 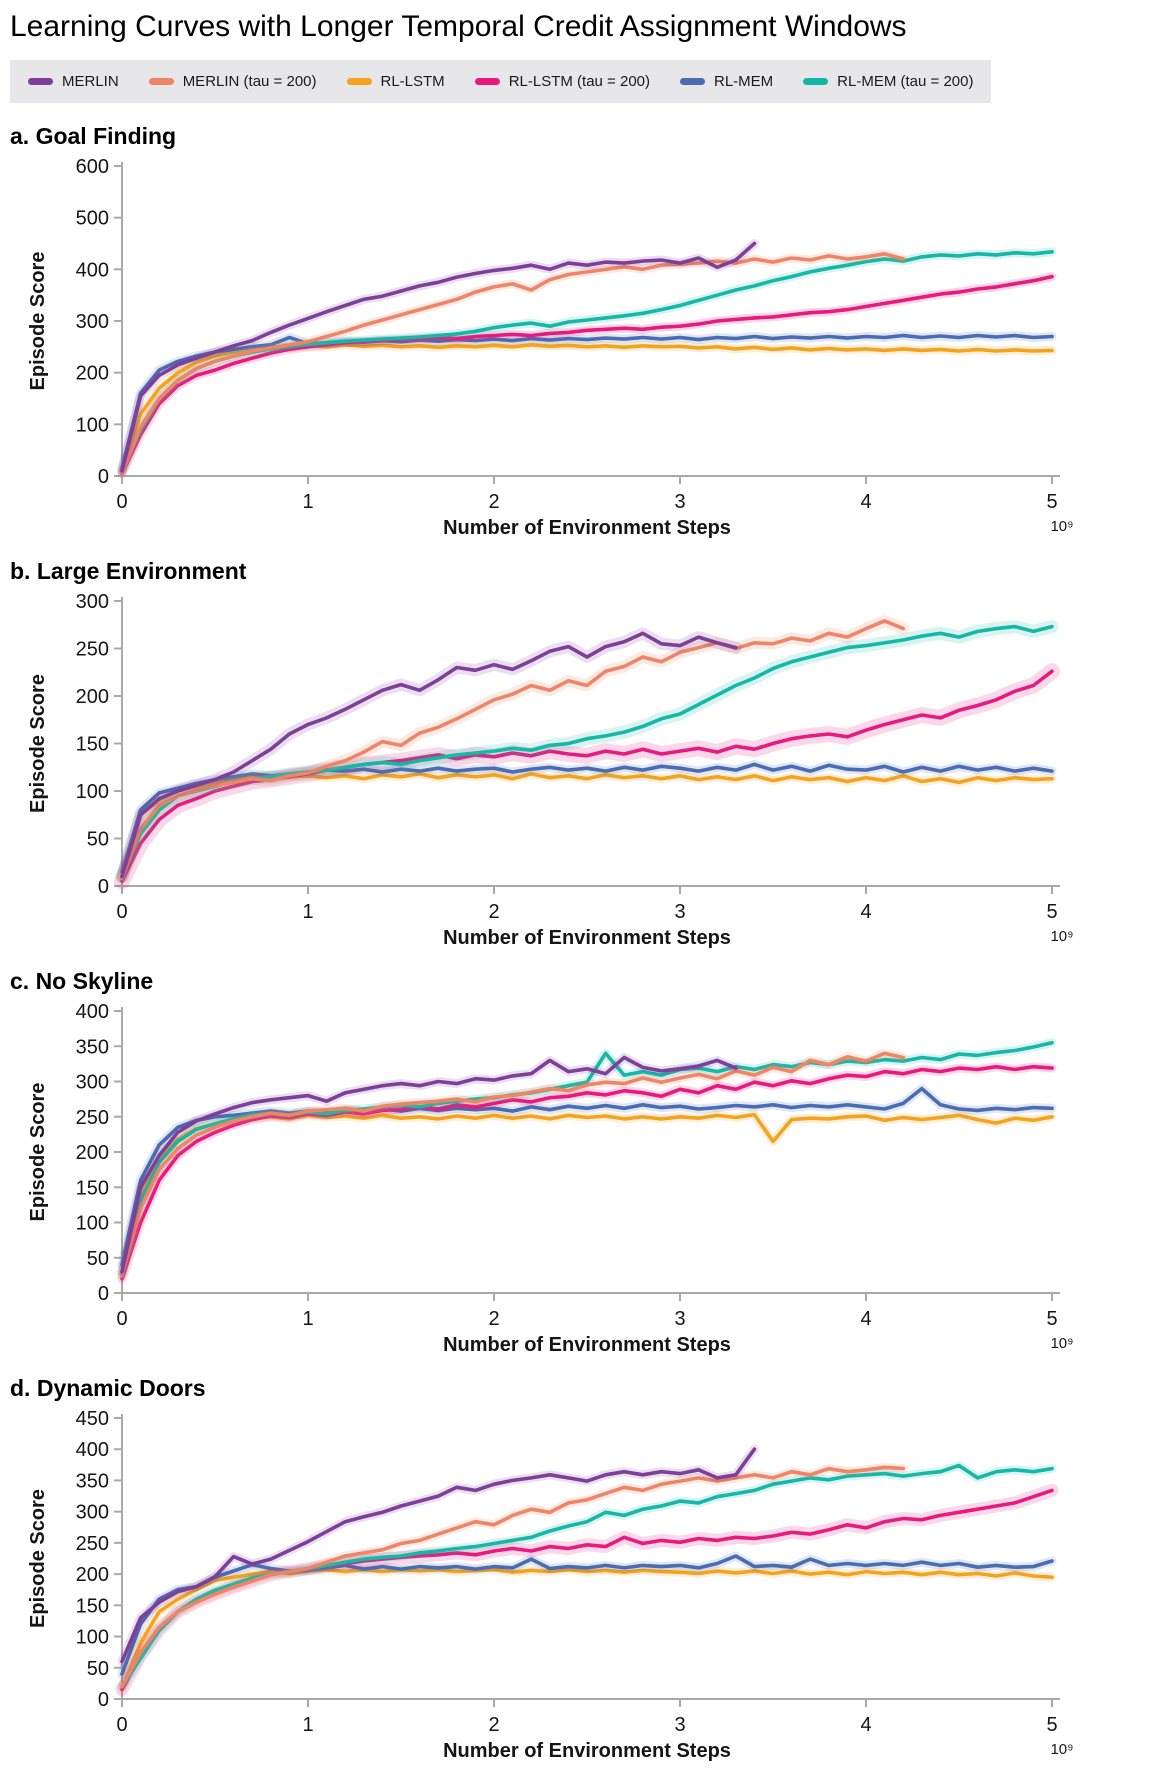 What do you see at coordinates (128, 571) in the screenshot?
I see `section-title-b: b. Large Environment` at bounding box center [128, 571].